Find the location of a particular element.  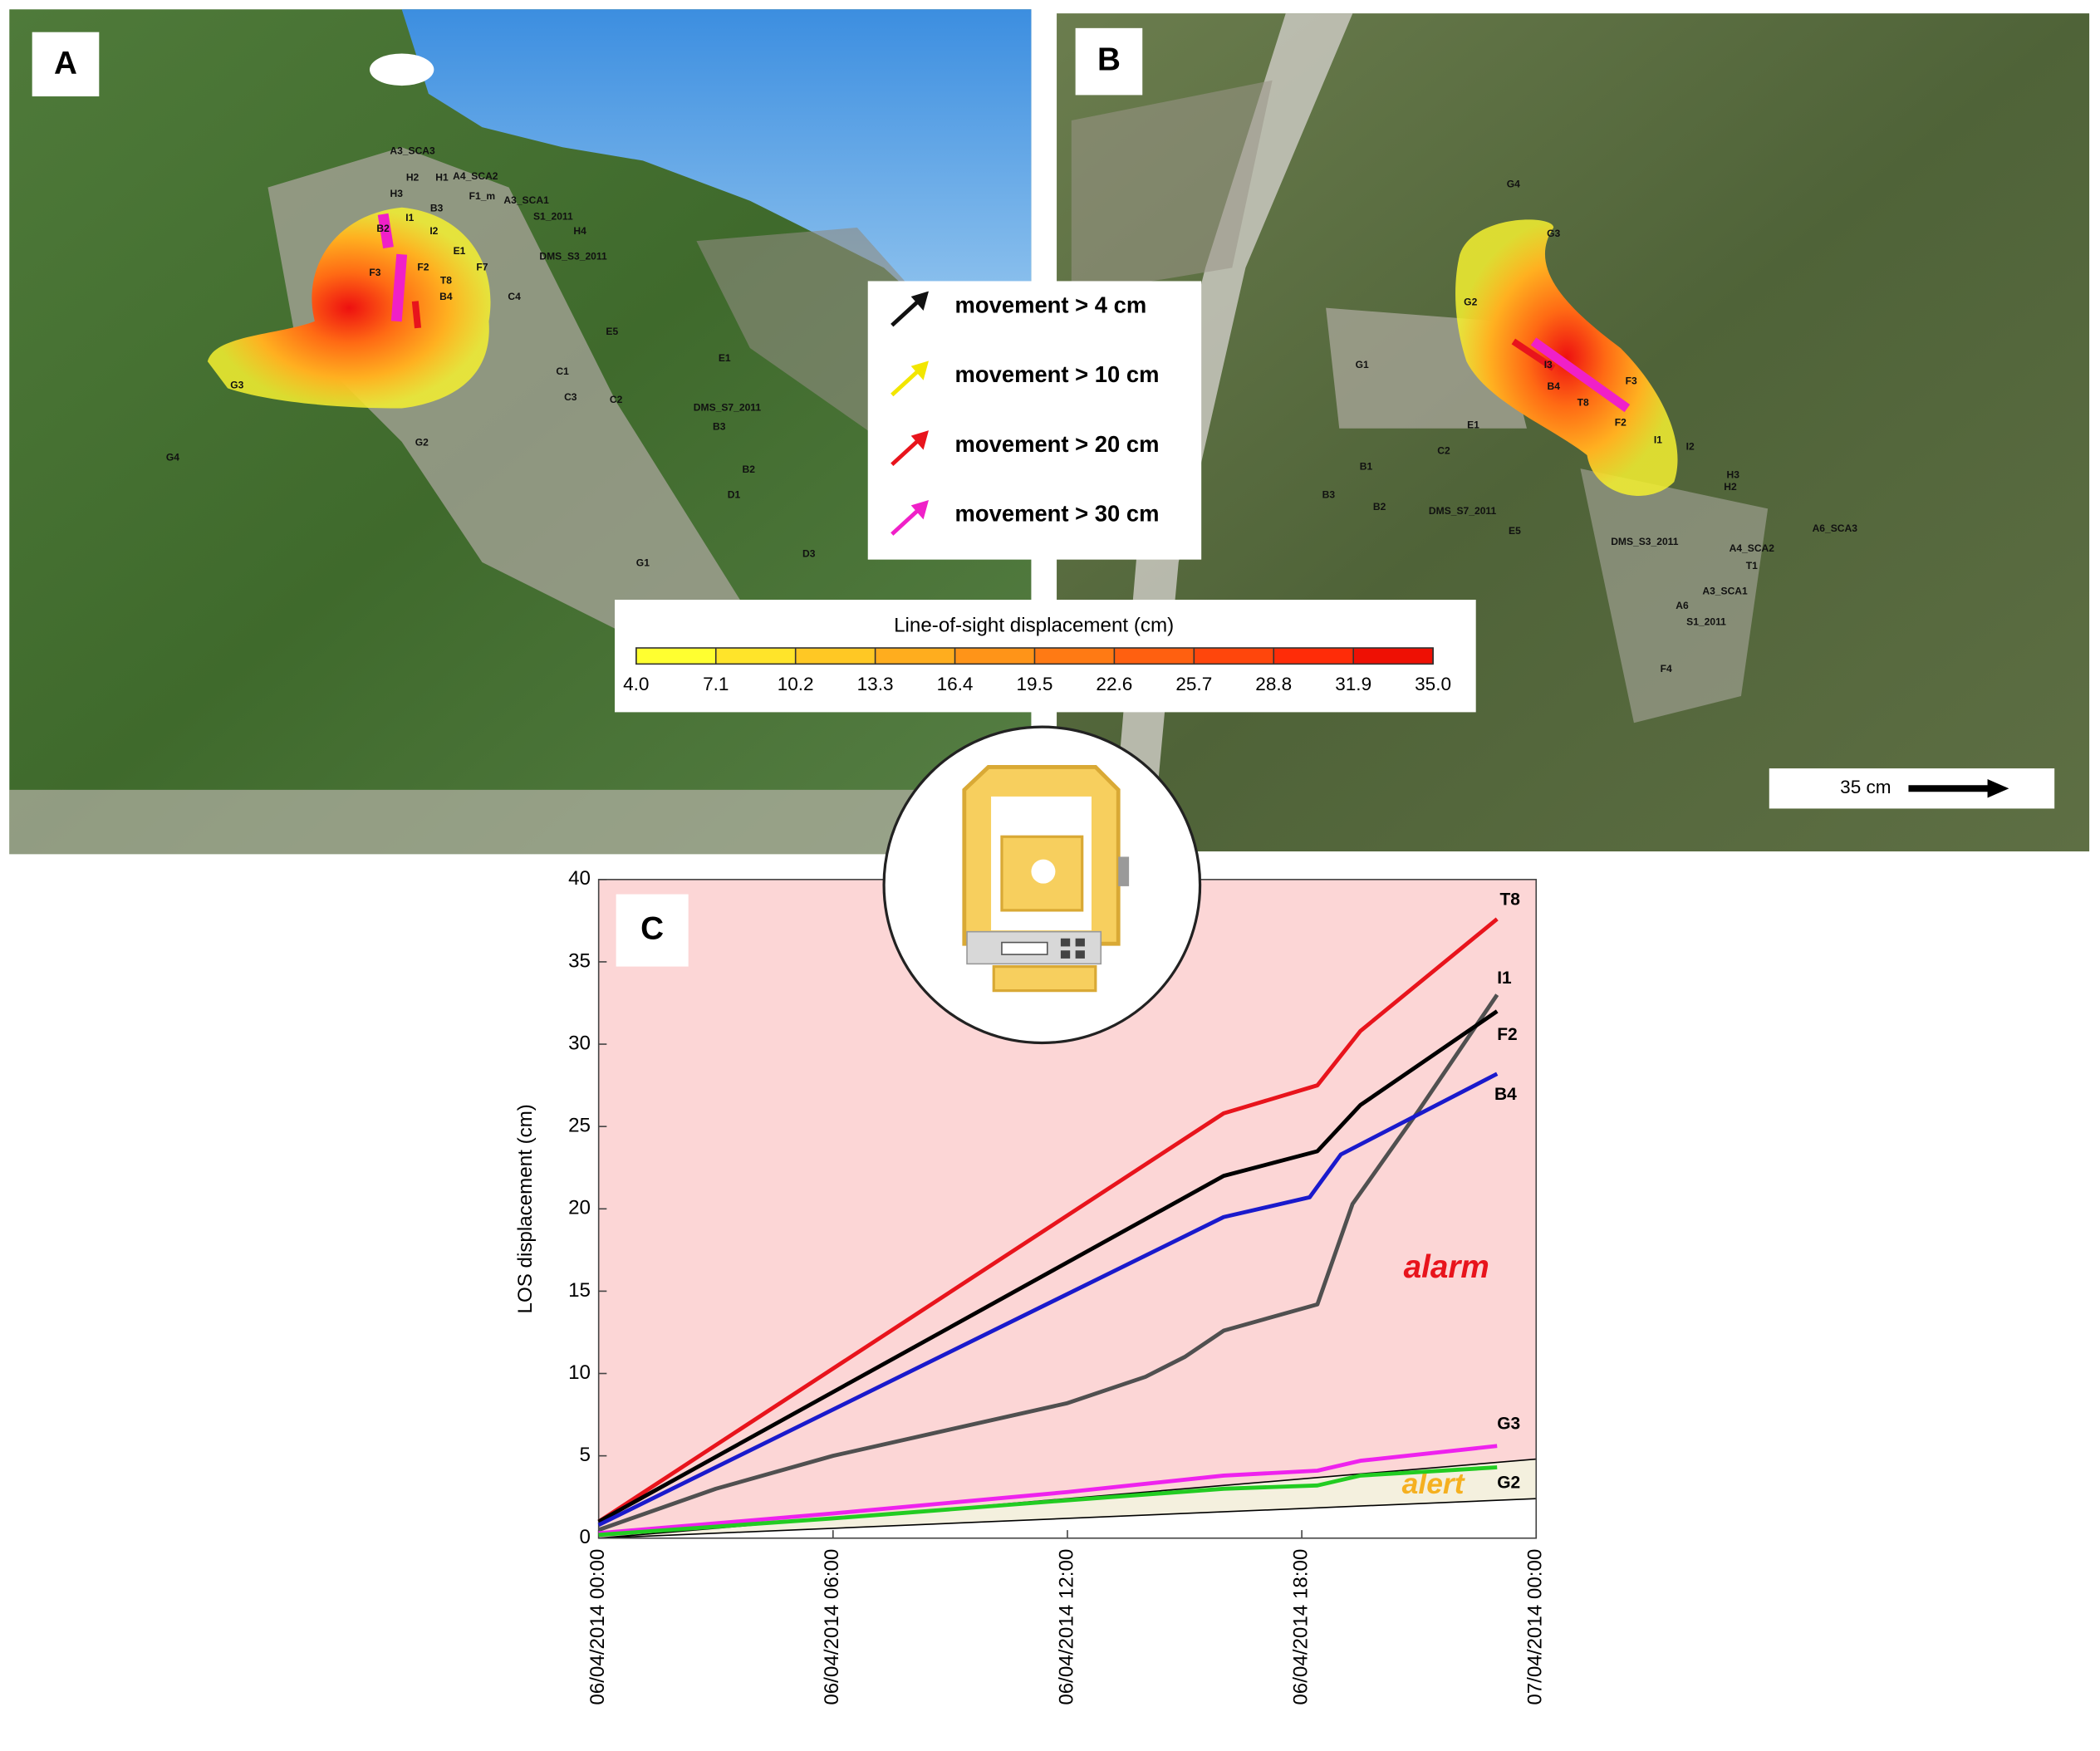

point-label: DMS_S3_2011 is located at coordinates (1645, 541).